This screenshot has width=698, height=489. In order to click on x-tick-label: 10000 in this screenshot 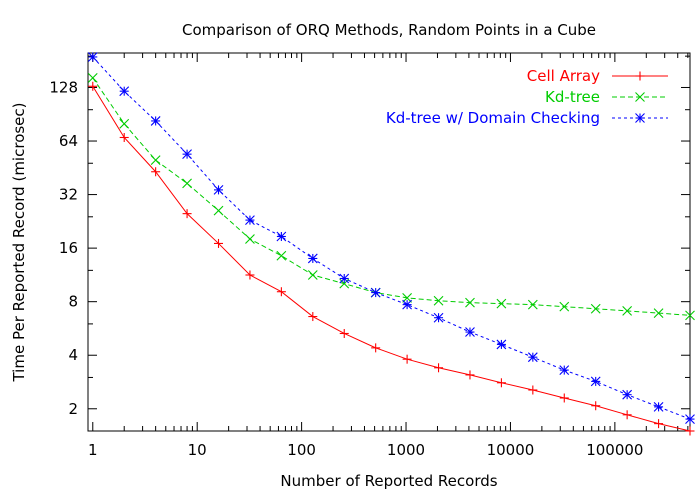, I will do `click(511, 450)`.